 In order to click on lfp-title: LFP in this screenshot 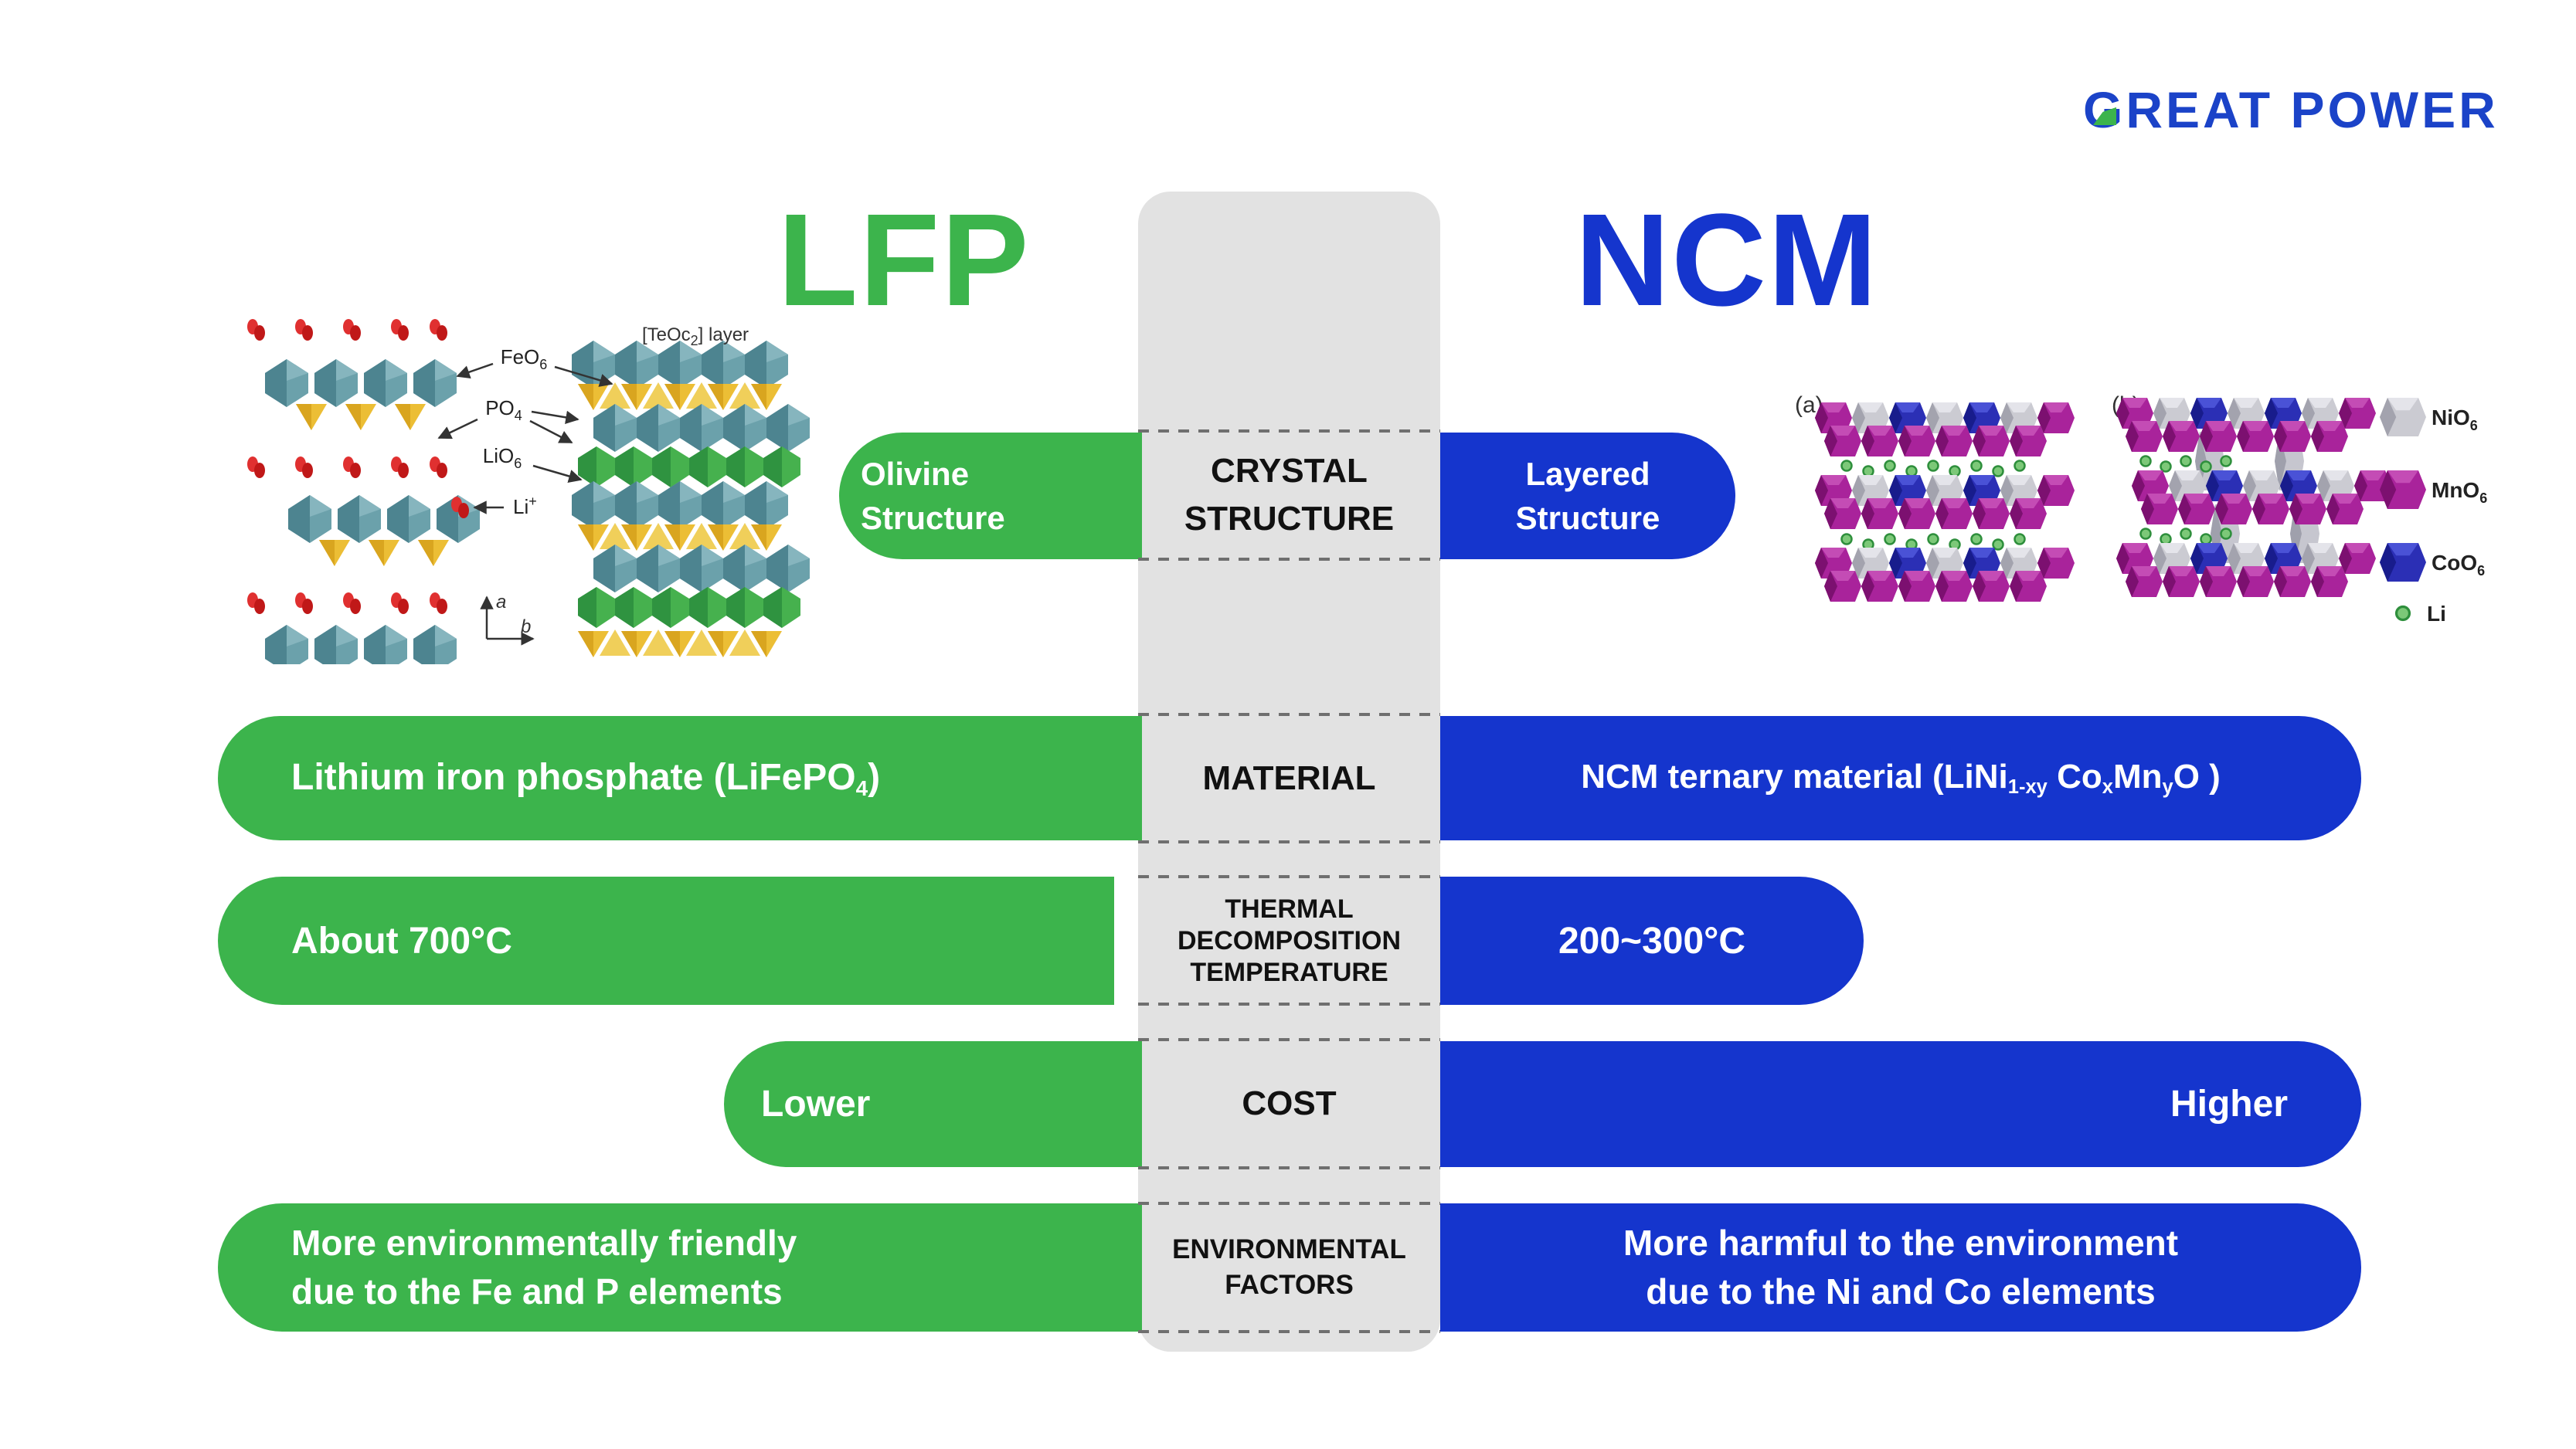, I will do `click(904, 260)`.